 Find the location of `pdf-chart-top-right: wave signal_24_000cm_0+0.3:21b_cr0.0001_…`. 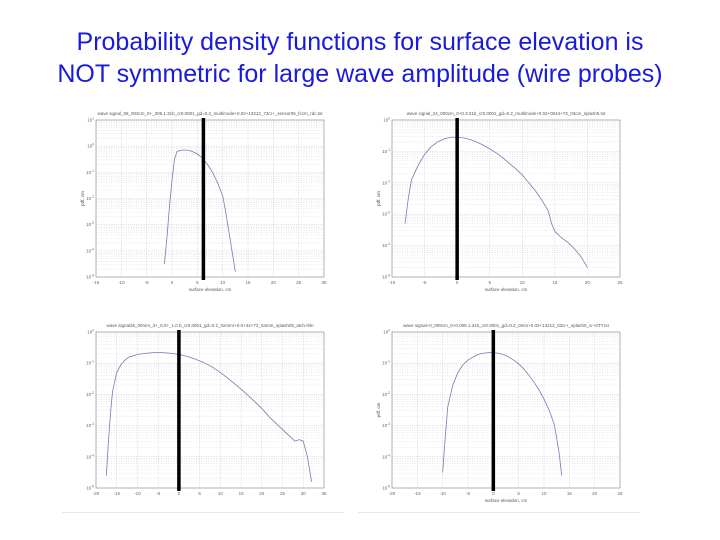

pdf-chart-top-right: wave signal_24_000cm_0+0.3:21b_cr0.0001_… is located at coordinates (499, 201).